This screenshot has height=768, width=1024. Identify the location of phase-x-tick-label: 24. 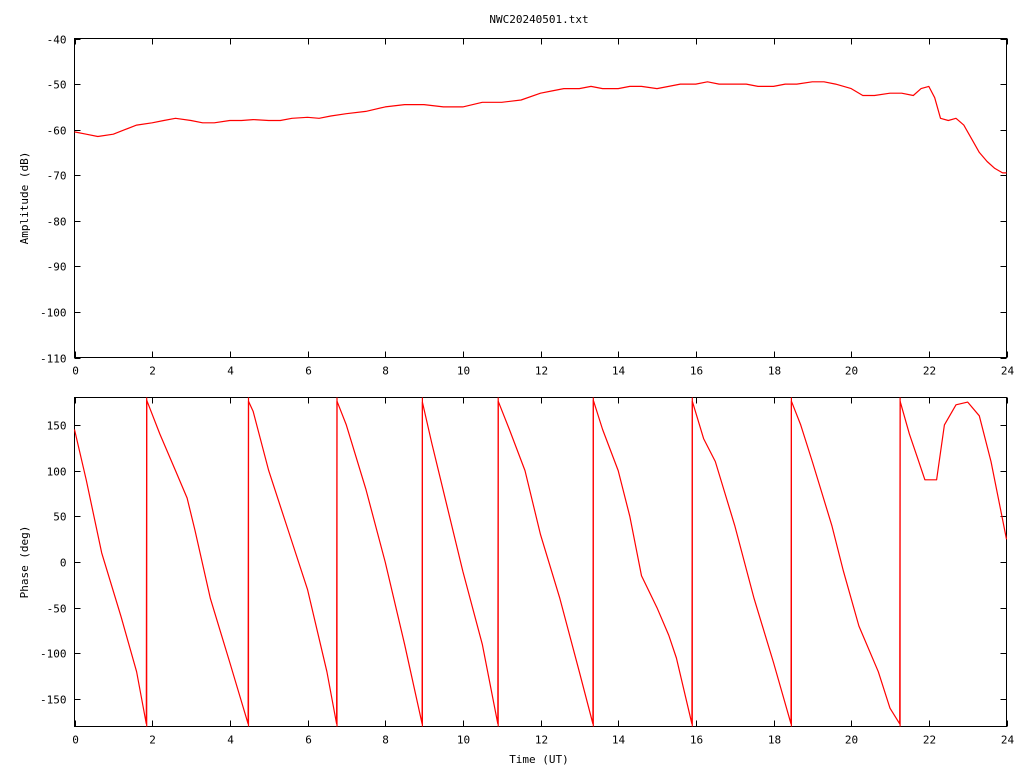
(1008, 740).